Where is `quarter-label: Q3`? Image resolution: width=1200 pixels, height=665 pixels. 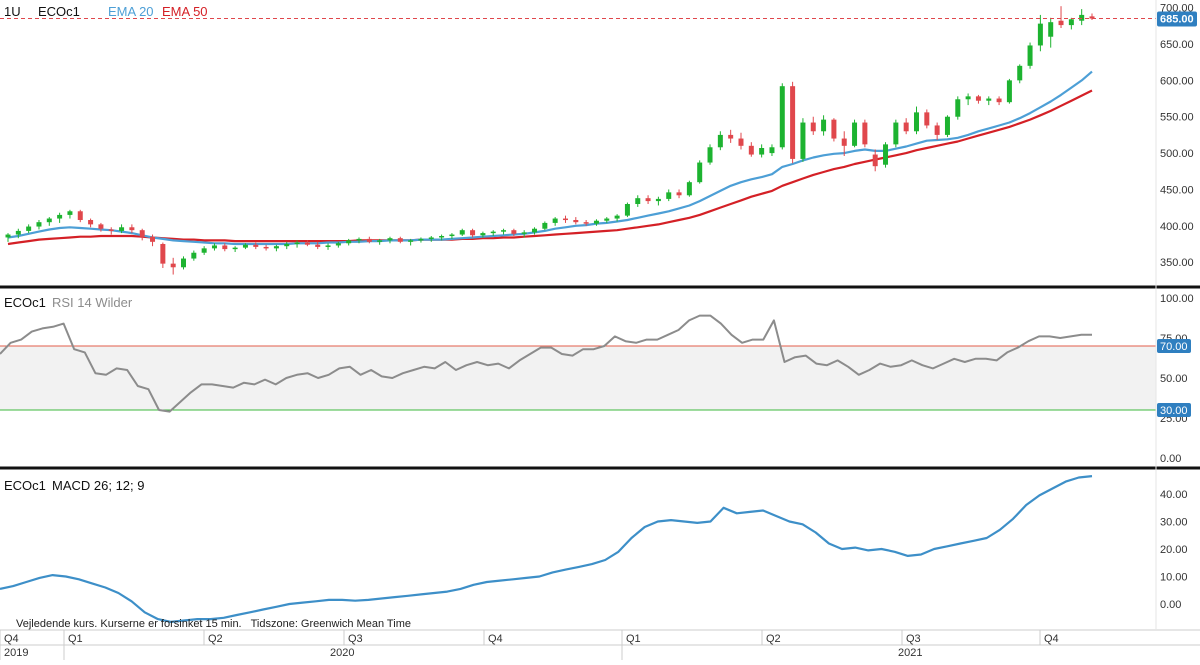 quarter-label: Q3 is located at coordinates (355, 639).